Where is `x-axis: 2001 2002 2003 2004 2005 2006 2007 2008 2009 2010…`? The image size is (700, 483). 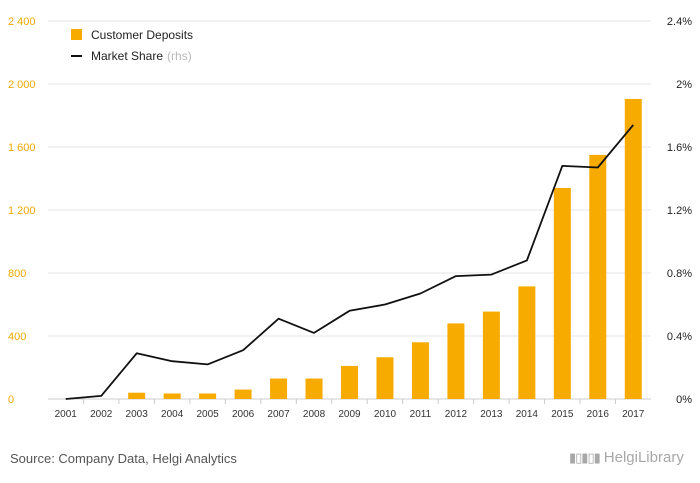
x-axis: 2001 2002 2003 2004 2005 2006 2007 2008 2009 2010… is located at coordinates (350, 409).